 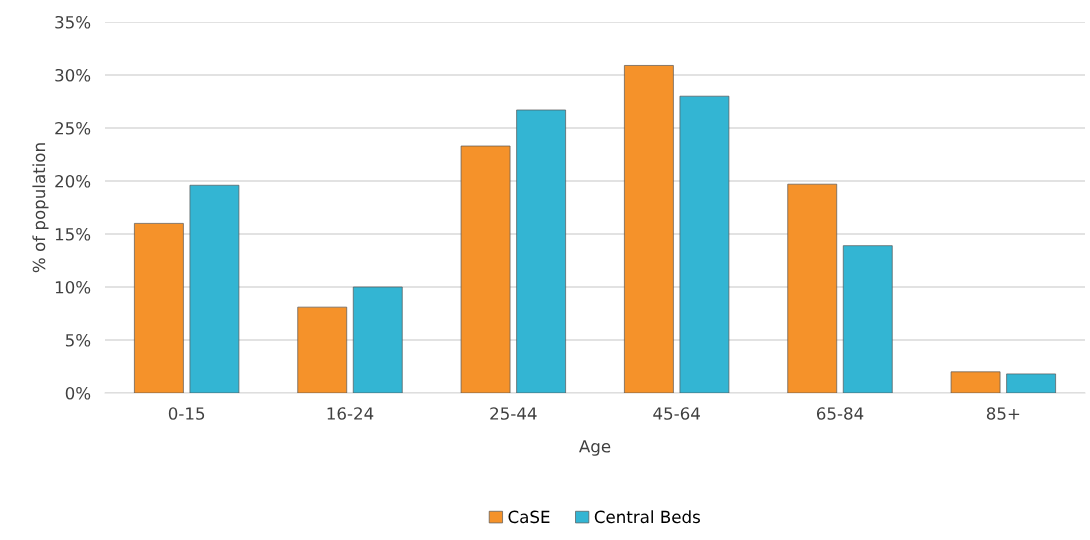 What do you see at coordinates (595, 448) in the screenshot?
I see `x-axis-title: Age` at bounding box center [595, 448].